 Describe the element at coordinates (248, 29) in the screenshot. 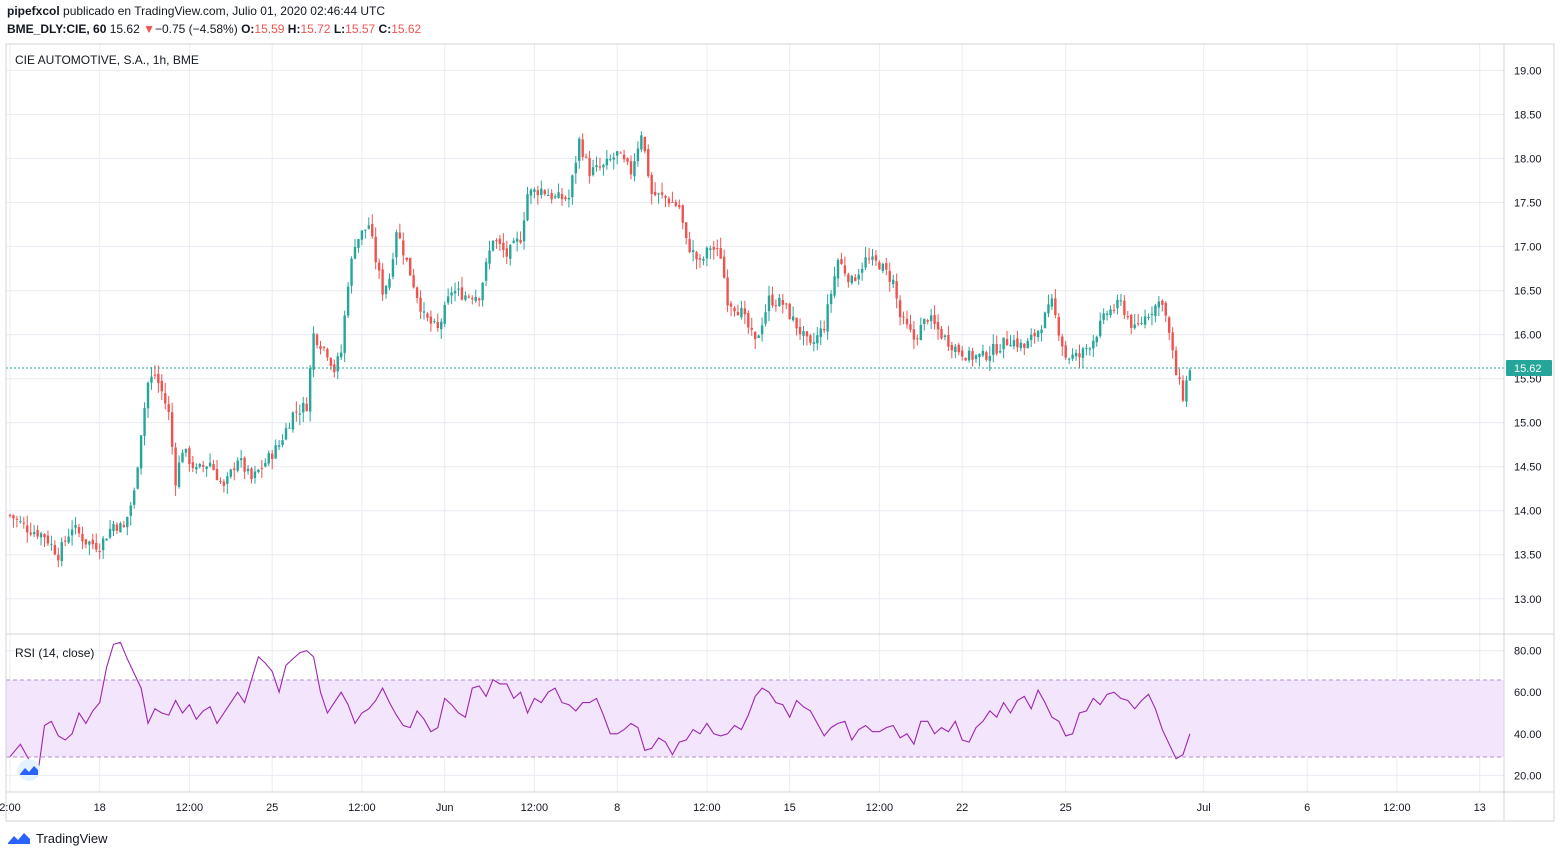

I see `open-label: O:` at that location.